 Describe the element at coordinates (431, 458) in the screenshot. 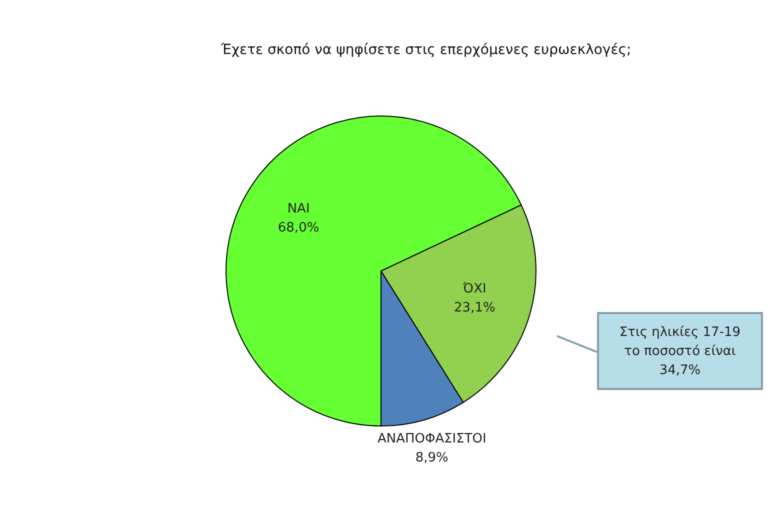

I see `data-label: 8,9%` at that location.